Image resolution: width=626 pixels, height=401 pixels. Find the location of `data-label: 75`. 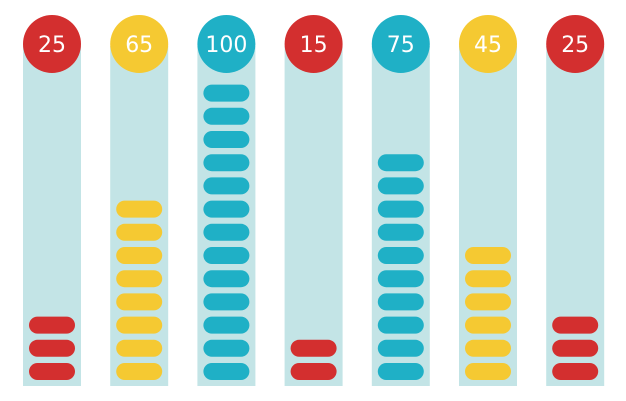

data-label: 75 is located at coordinates (401, 45).